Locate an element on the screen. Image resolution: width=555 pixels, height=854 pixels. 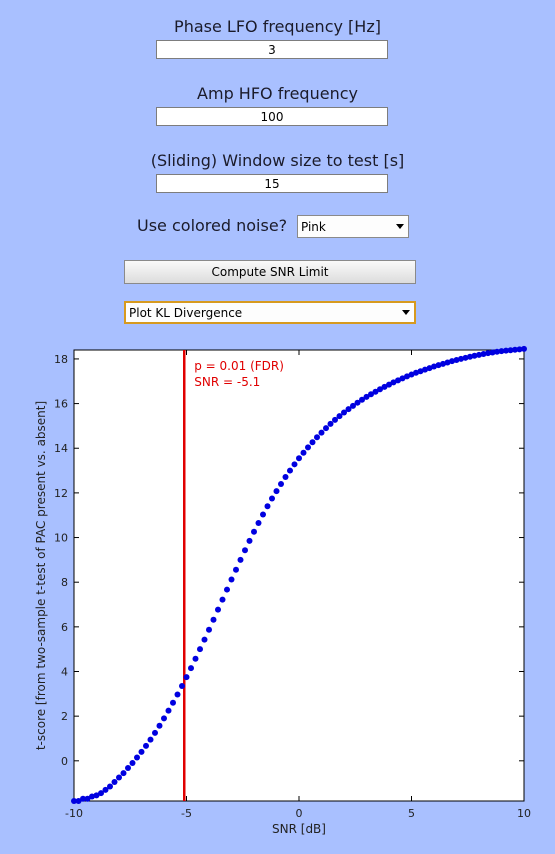
noise-type-value: Pink is located at coordinates (313, 226).